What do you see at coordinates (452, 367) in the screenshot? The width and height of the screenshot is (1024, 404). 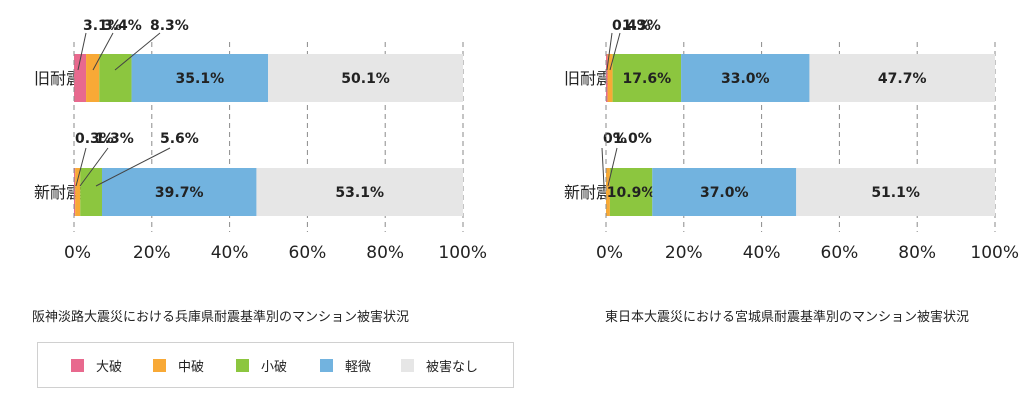 I see `legend-label: 被害なし` at bounding box center [452, 367].